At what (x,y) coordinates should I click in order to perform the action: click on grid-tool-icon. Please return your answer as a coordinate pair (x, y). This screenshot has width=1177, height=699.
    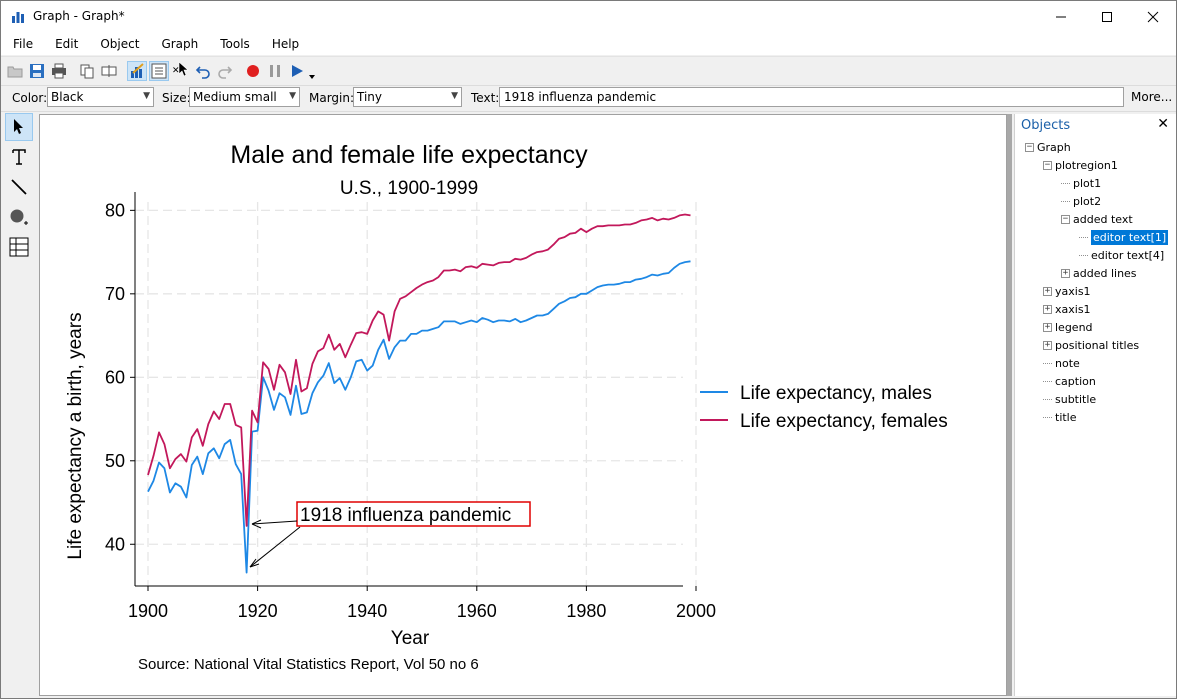
    Looking at the image, I should click on (19, 247).